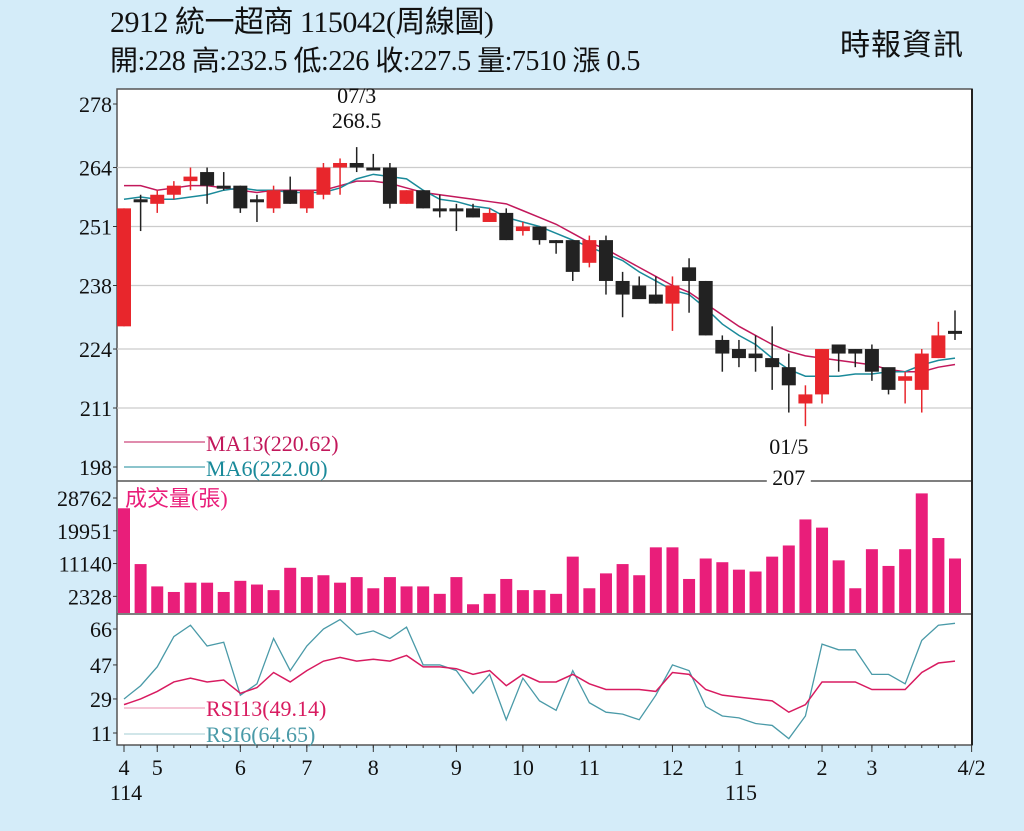 This screenshot has height=831, width=1024. I want to click on y-tick-label: 278, so click(95, 104).